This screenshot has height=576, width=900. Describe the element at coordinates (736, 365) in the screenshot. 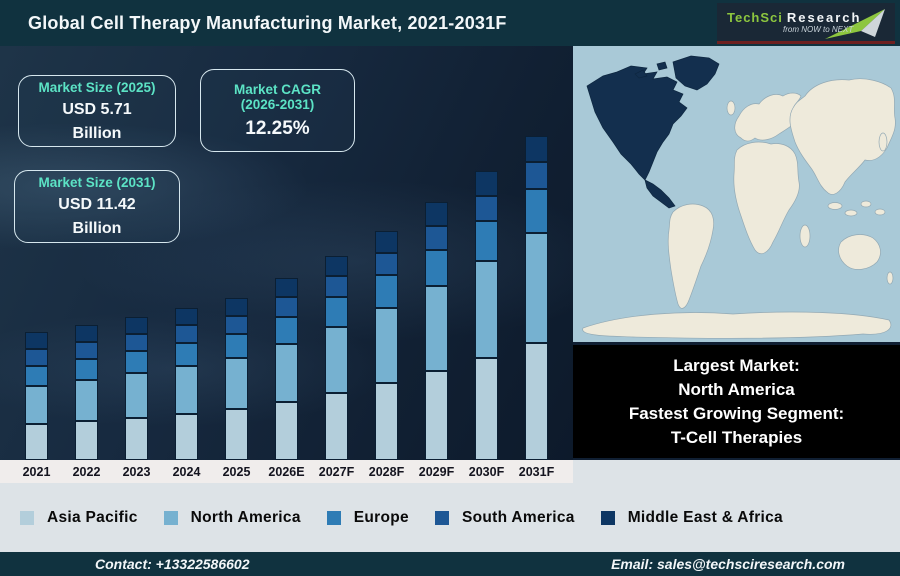

I see `callout-line-1: Largest Market:` at that location.